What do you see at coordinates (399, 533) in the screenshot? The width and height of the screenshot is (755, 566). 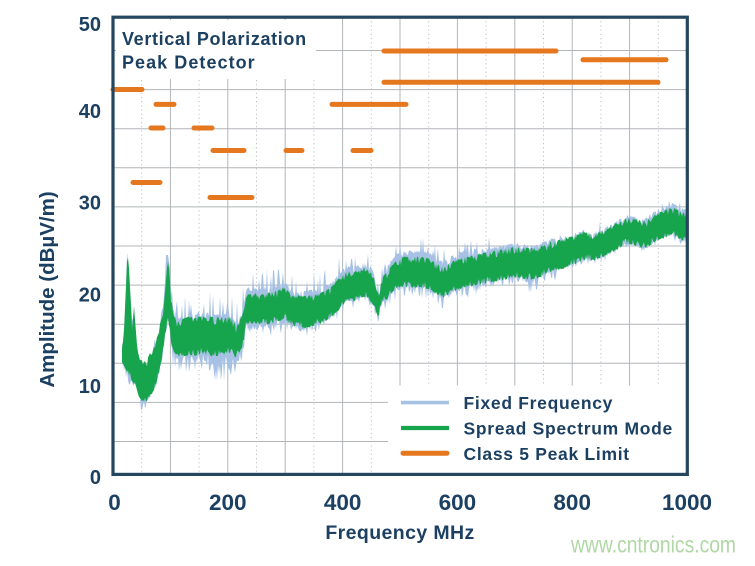 I see `svg-text: Frequency MHz` at bounding box center [399, 533].